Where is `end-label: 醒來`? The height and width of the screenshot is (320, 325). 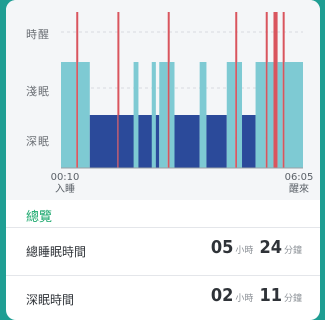 end-label: 醒來 is located at coordinates (299, 189).